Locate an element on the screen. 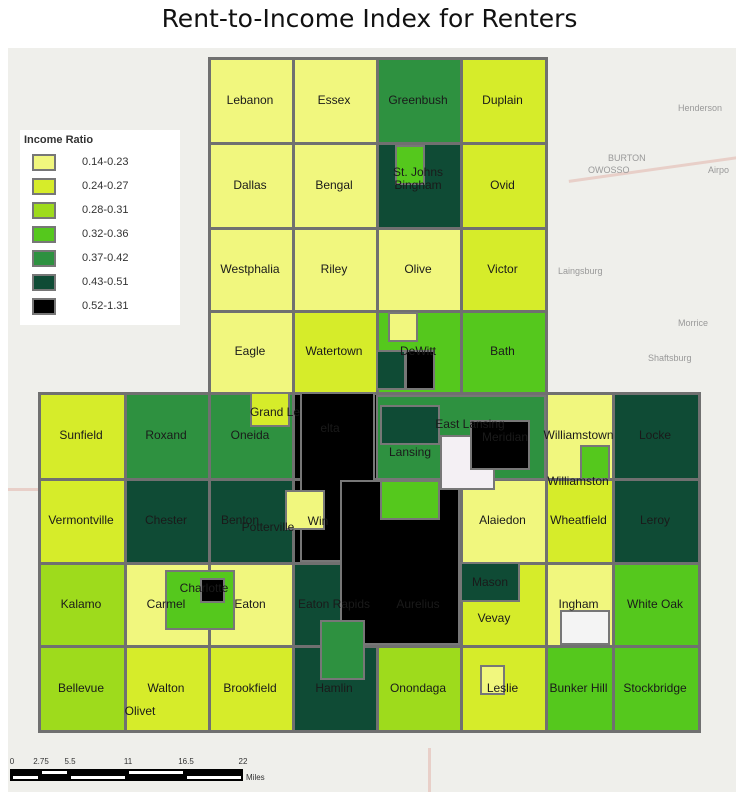  legend-label: 0.32-0.36 is located at coordinates (105, 234).